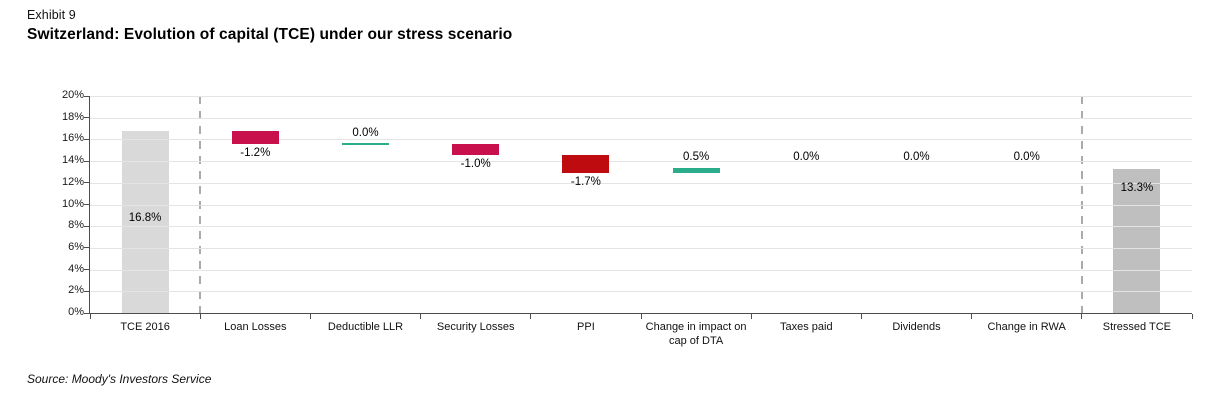 The height and width of the screenshot is (410, 1219). What do you see at coordinates (119, 379) in the screenshot?
I see `source-note: Source: Moody's Investors Service` at bounding box center [119, 379].